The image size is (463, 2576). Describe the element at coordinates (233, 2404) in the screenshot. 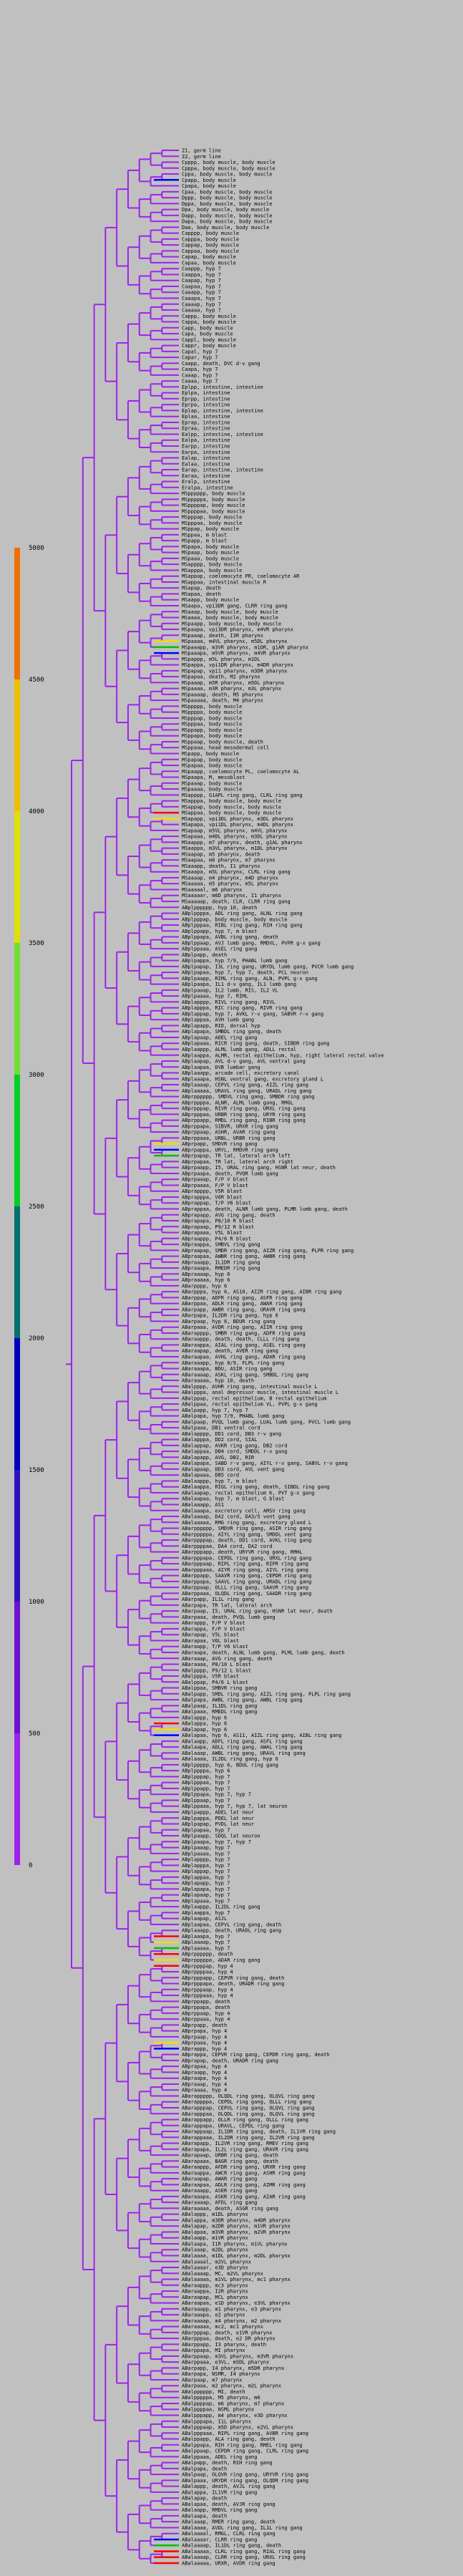

I see `leaf-label: ABalppppap, m6 pharynx, m7 pharynx` at that location.